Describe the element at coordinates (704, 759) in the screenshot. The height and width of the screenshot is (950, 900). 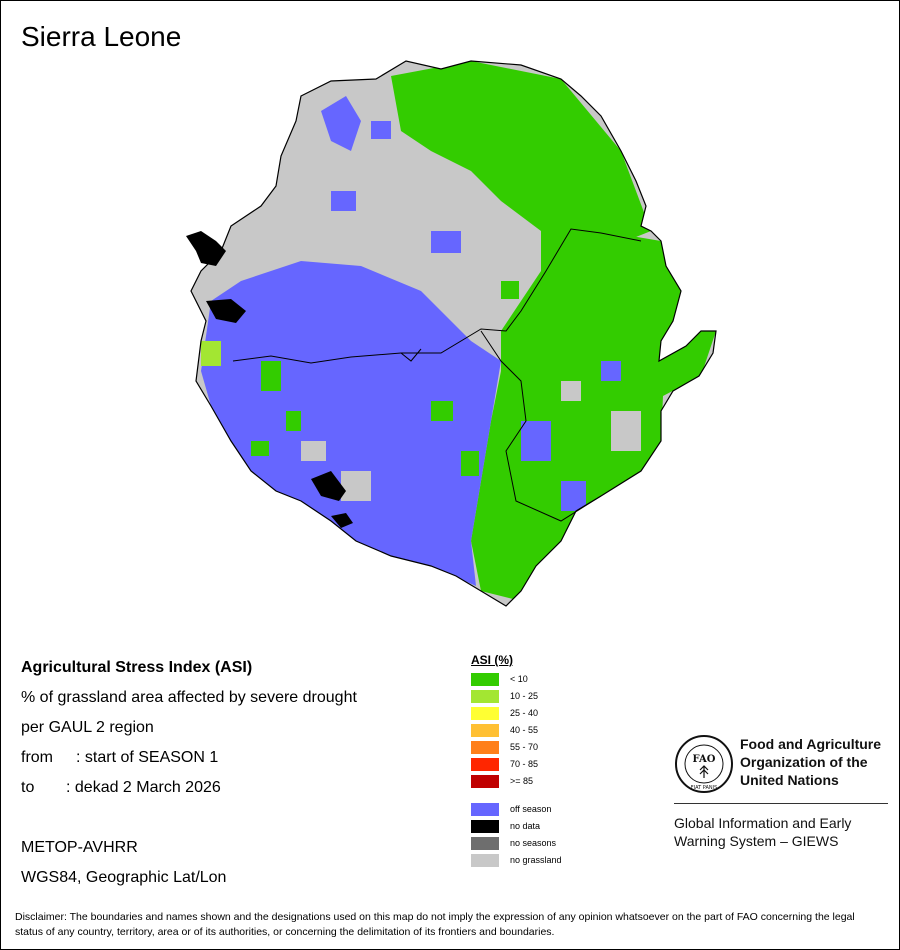
I see `fao-logo-letters: FAO` at that location.